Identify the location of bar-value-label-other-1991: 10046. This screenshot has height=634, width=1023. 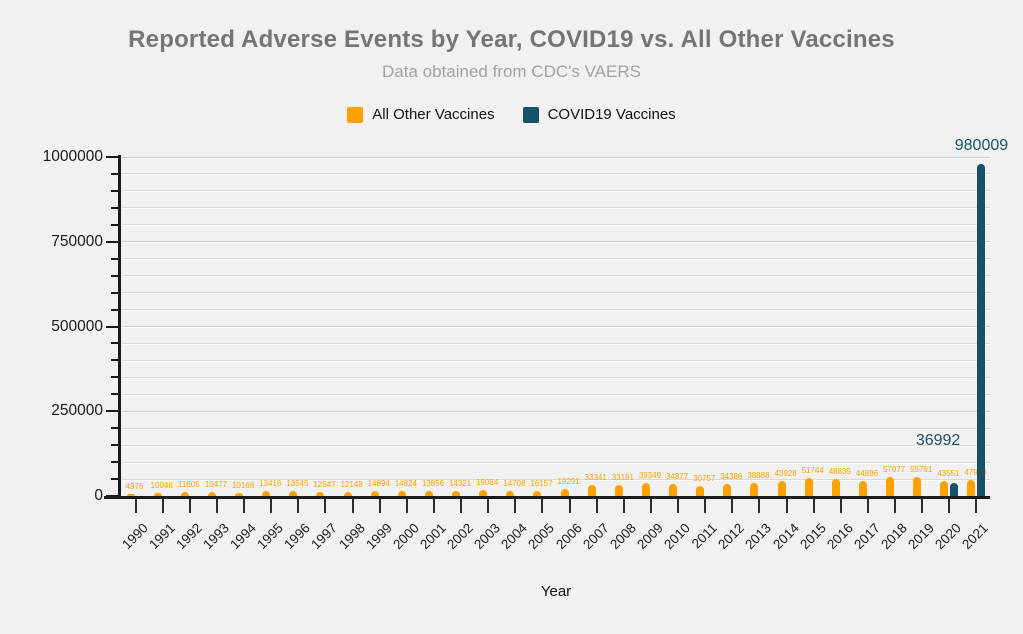
(161, 485).